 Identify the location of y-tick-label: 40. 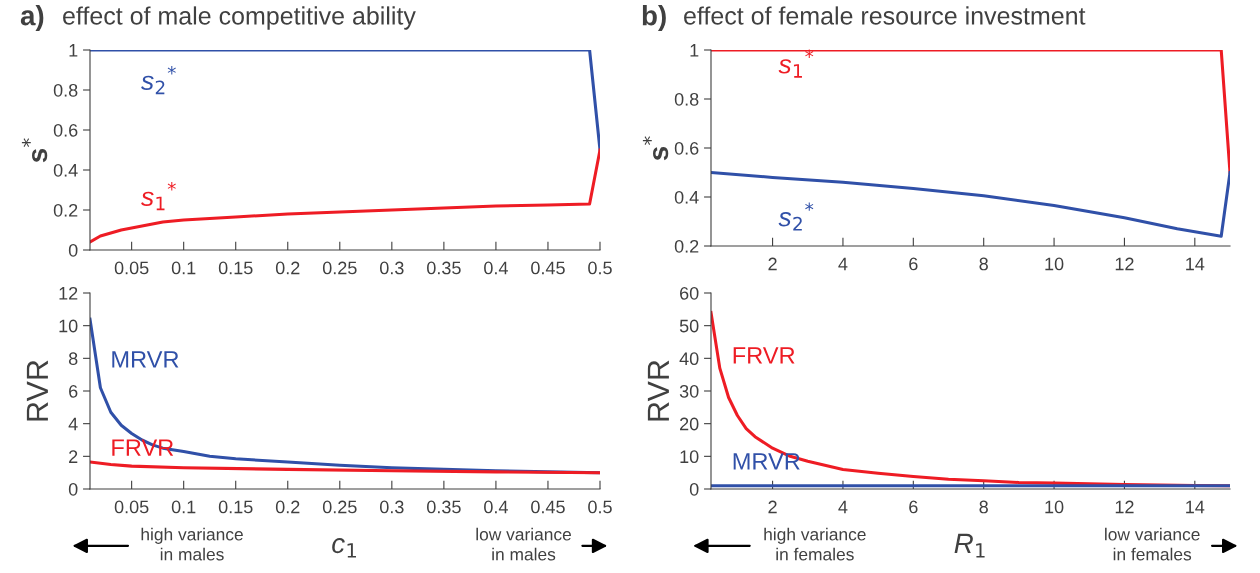
(689, 359).